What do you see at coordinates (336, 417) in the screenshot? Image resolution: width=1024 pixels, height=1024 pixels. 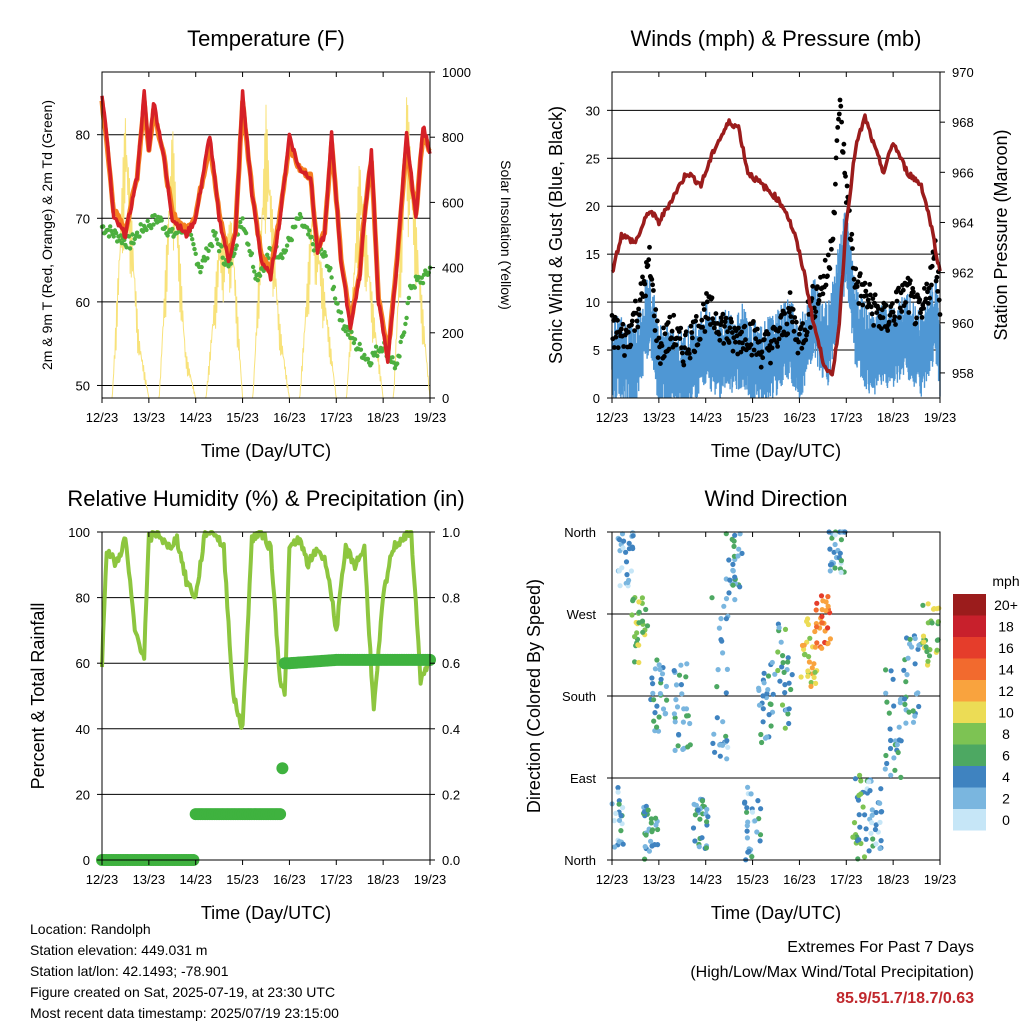 I see `panel1-xtick-label: 17/23` at bounding box center [336, 417].